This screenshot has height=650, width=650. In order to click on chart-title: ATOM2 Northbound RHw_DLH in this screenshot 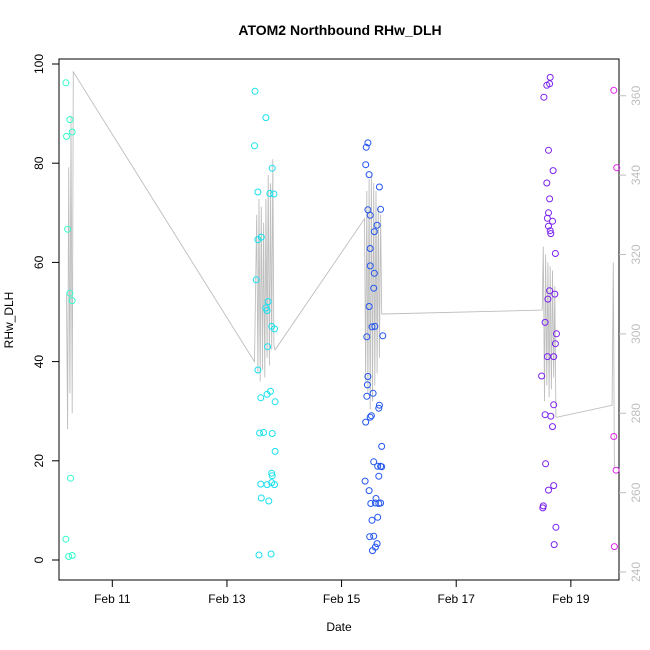, I will do `click(339, 30)`.